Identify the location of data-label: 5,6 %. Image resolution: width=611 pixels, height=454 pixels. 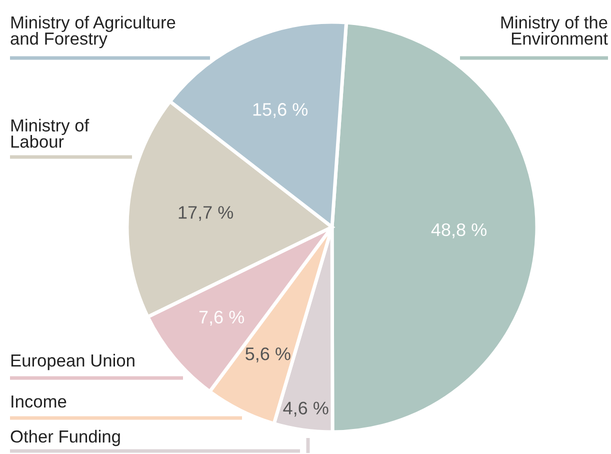
(268, 354).